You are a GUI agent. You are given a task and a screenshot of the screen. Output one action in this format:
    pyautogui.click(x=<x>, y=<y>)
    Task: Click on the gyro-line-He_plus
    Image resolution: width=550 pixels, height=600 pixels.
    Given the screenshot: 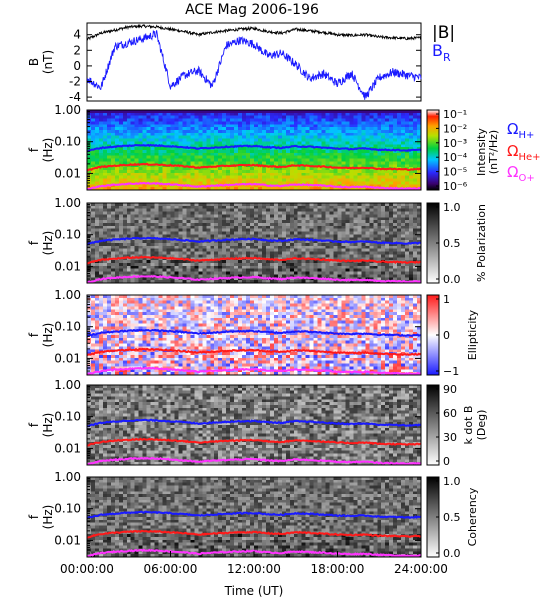 What is the action you would take?
    pyautogui.click(x=254, y=167)
    